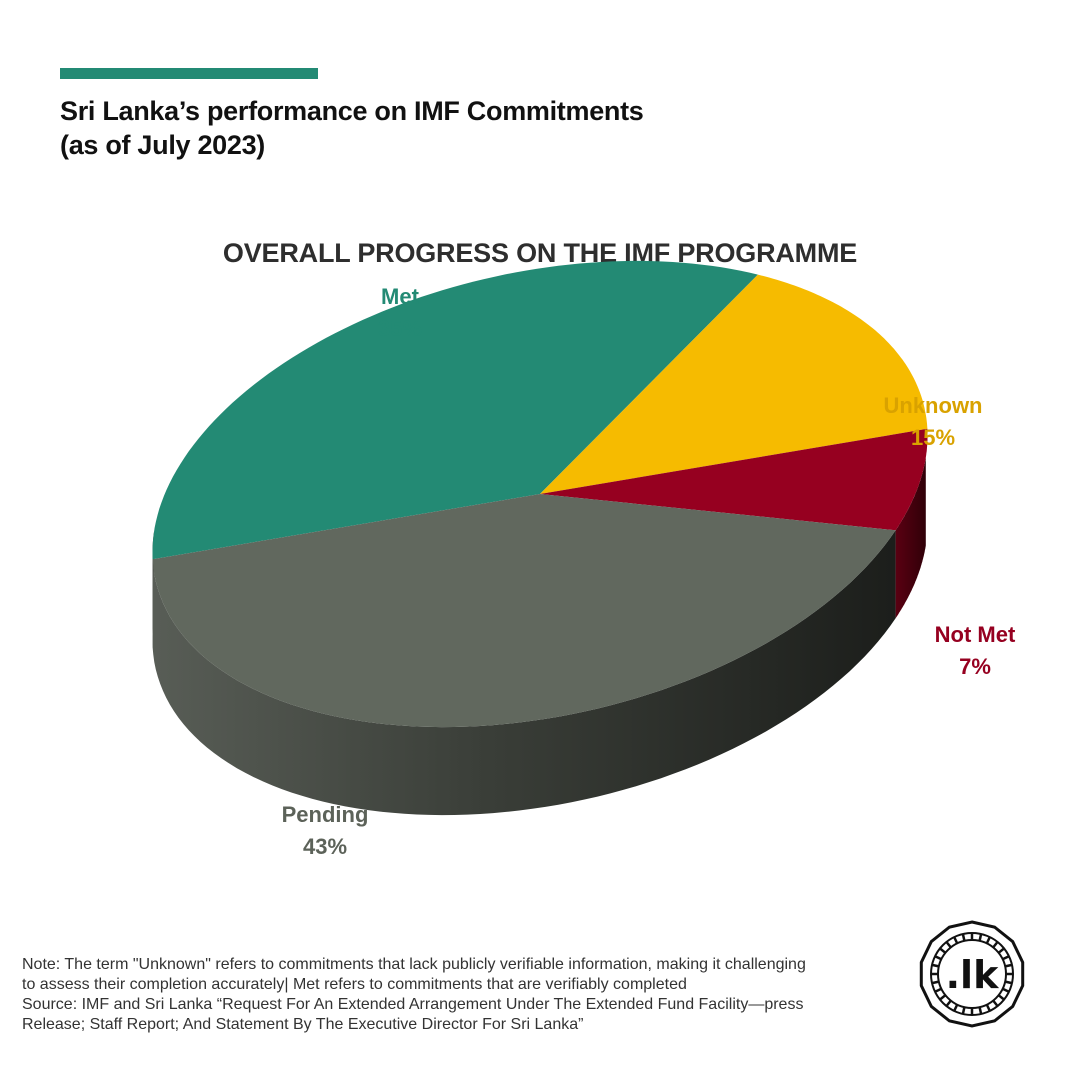 This screenshot has height=1080, width=1080. What do you see at coordinates (734, 384) in the screenshot?
I see `pie-slice-unknown` at bounding box center [734, 384].